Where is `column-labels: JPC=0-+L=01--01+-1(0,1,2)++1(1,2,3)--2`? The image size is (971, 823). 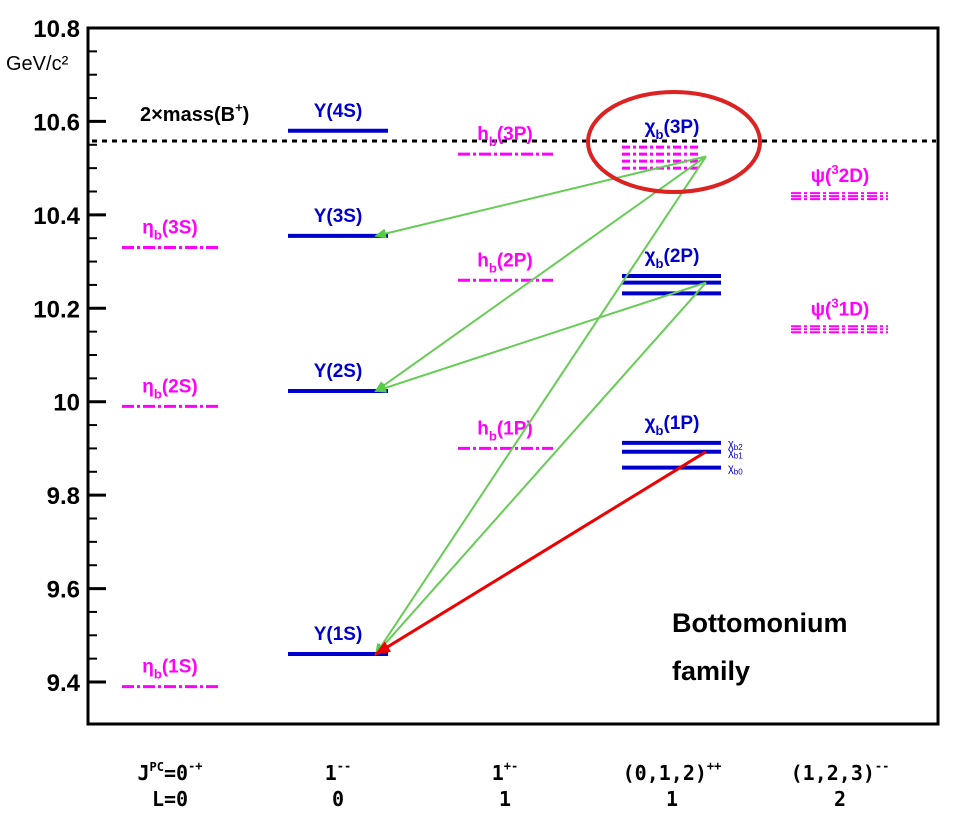 column-labels: JPC=0-+L=01--01+-1(0,1,2)++1(1,2,3)--2 is located at coordinates (513, 785).